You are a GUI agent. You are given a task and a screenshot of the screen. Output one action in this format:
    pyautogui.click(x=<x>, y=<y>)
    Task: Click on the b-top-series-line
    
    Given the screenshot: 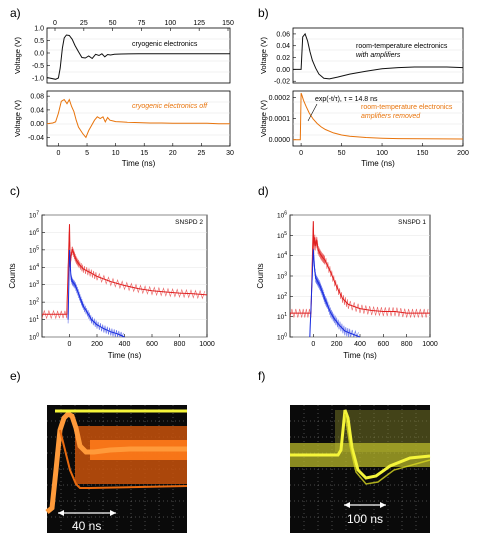 What is the action you would take?
    pyautogui.click(x=378, y=56)
    